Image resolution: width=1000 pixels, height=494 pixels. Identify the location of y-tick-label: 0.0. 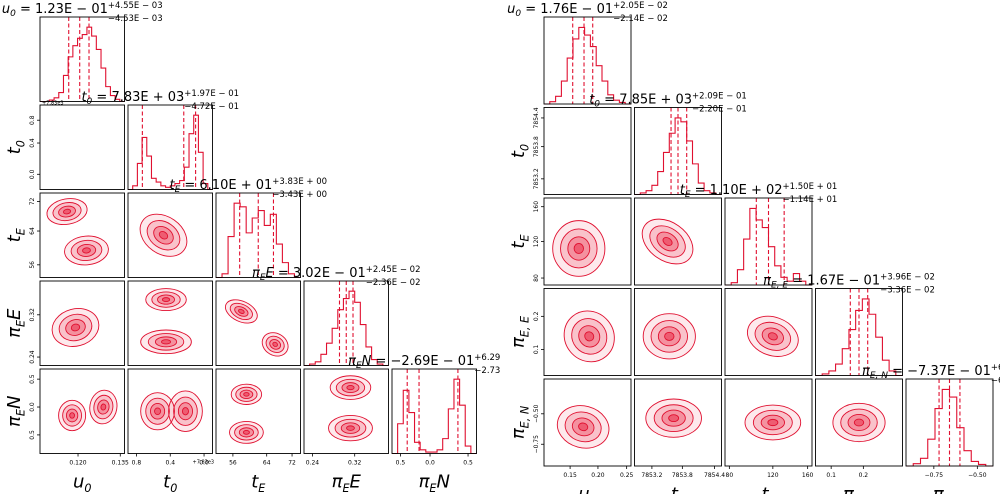
(32, 407).